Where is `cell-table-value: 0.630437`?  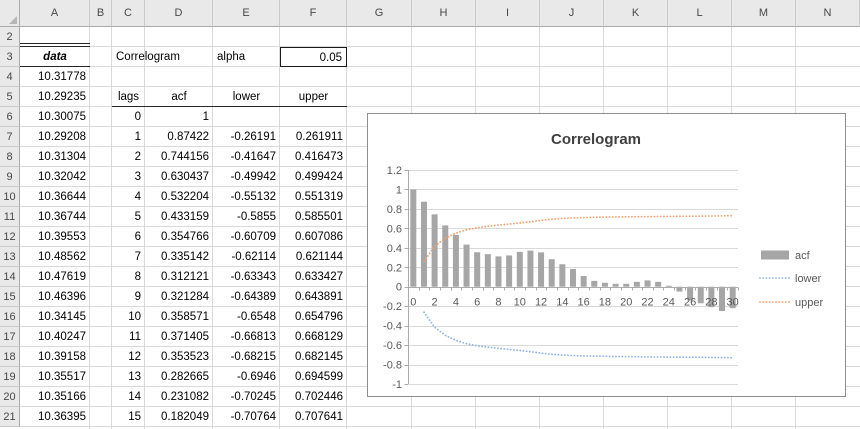 cell-table-value: 0.630437 is located at coordinates (185, 177).